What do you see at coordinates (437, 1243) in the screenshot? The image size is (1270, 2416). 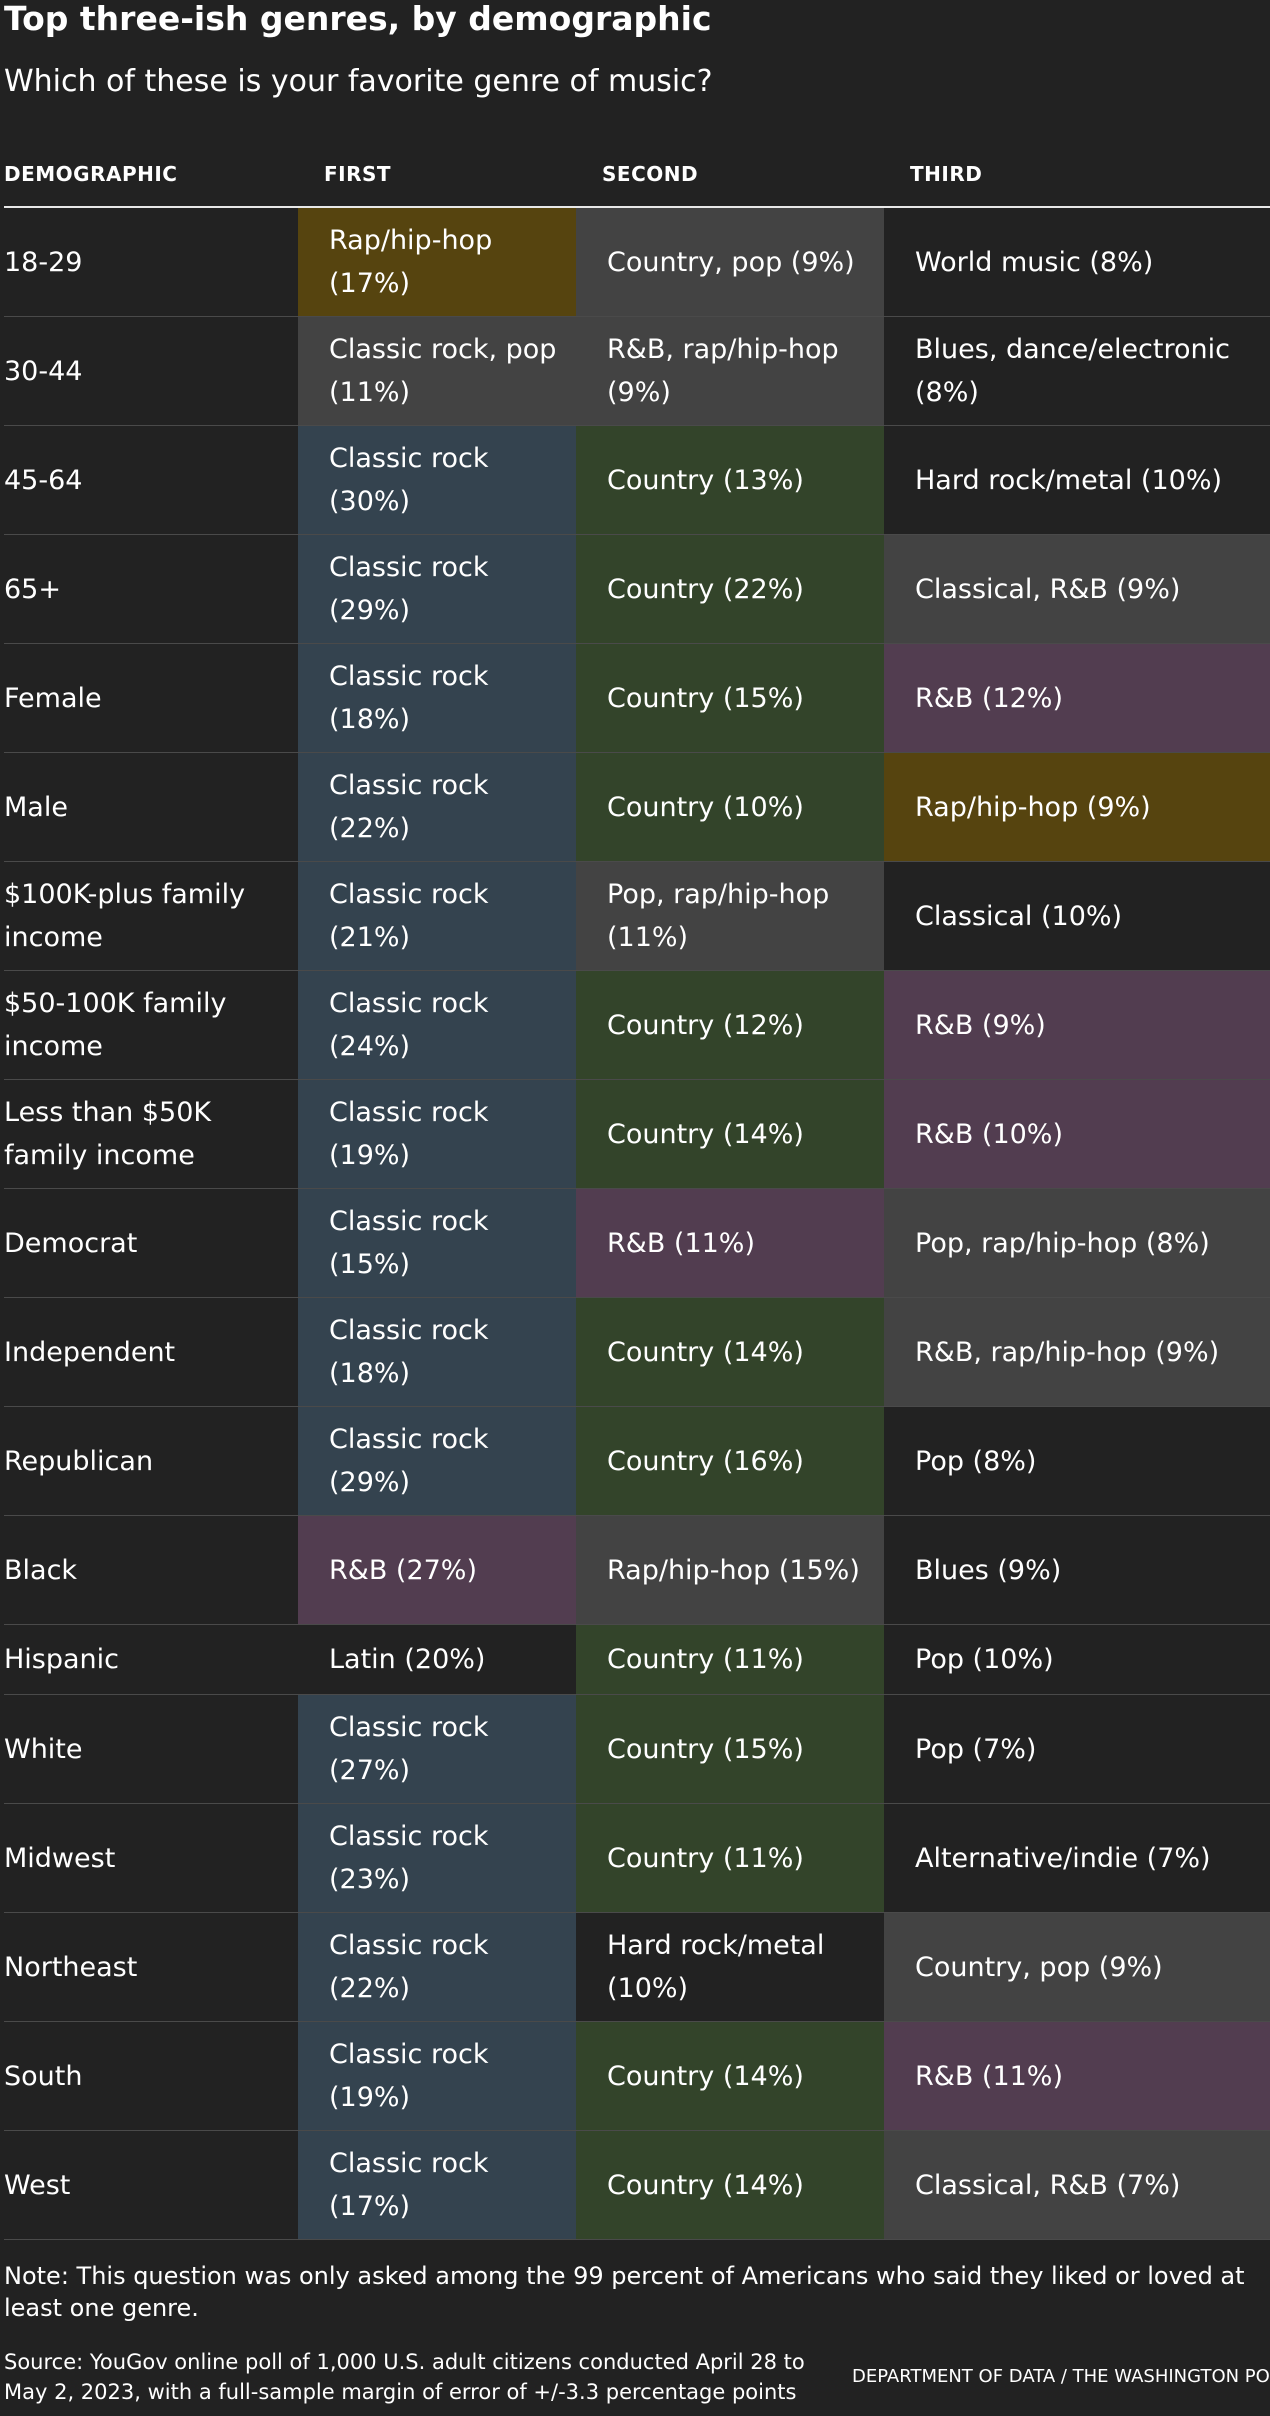 I see `first-genre-cell: Classic rock (15%)` at bounding box center [437, 1243].